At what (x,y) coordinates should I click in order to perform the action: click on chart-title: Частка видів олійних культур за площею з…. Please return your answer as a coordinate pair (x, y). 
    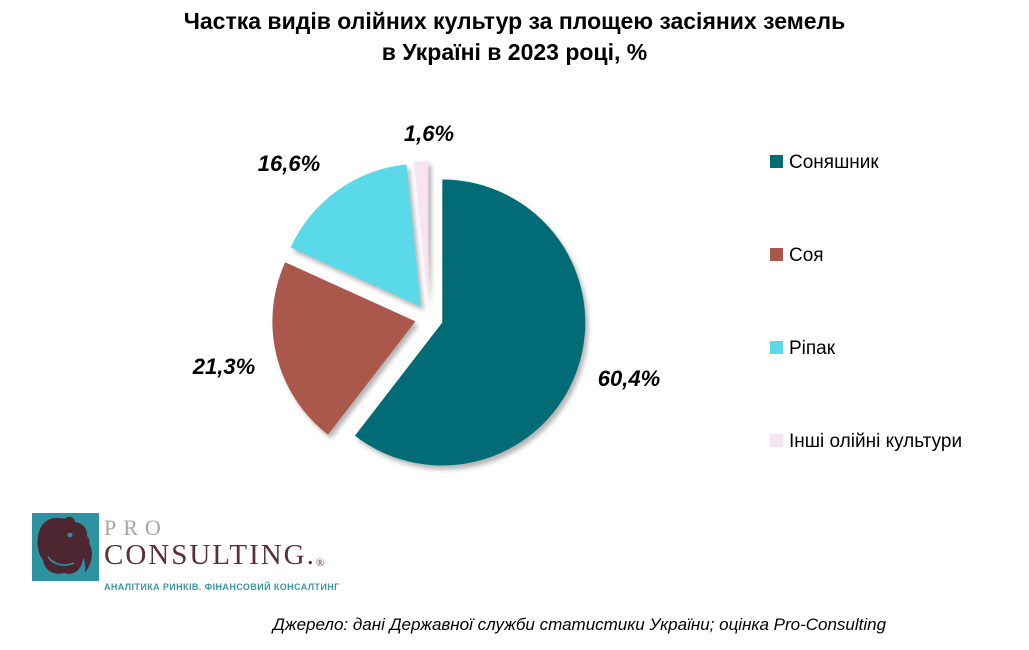
    Looking at the image, I should click on (514, 37).